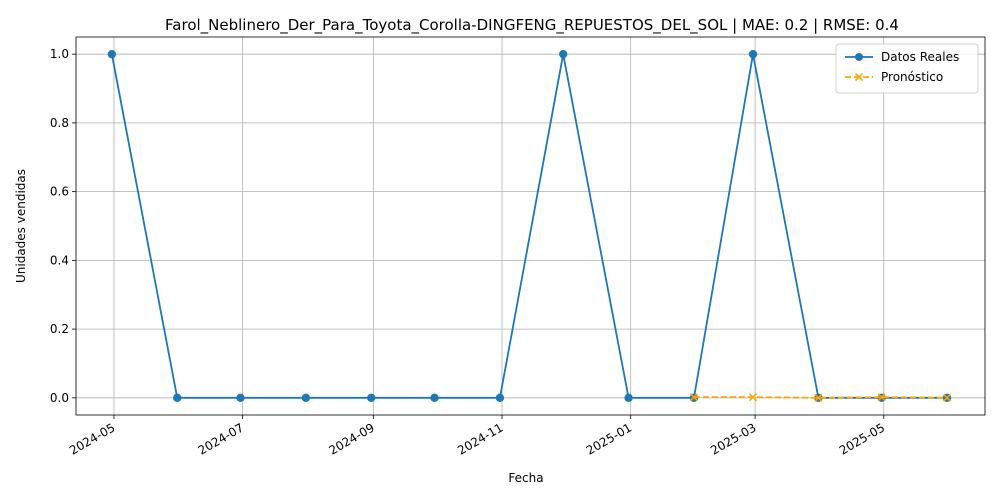 This screenshot has height=500, width=1000. I want to click on x-axis-label: Fecha, so click(525, 478).